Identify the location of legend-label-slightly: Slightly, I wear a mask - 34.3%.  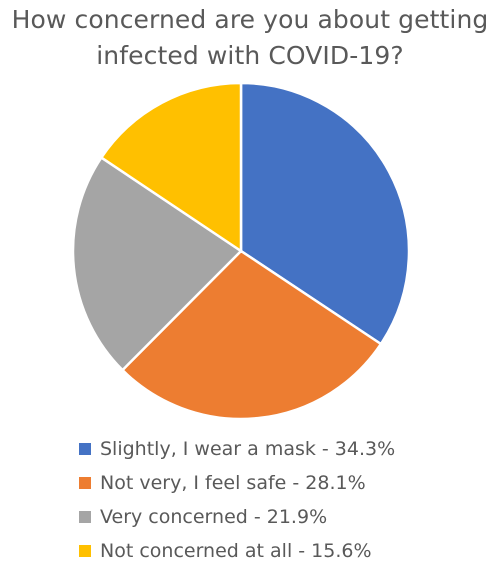
(248, 449).